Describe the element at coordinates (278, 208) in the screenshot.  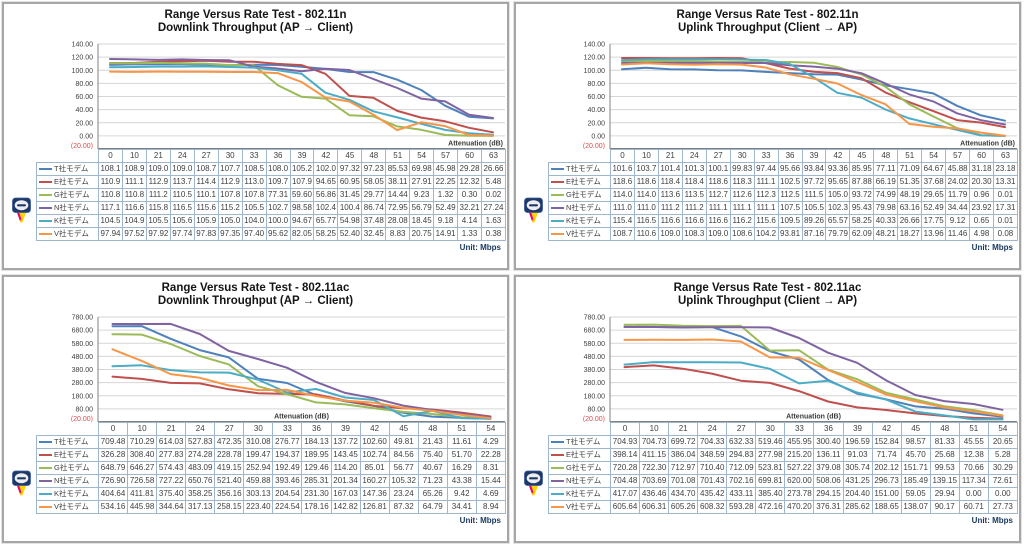
I see `throughput-cell: 102.7` at that location.